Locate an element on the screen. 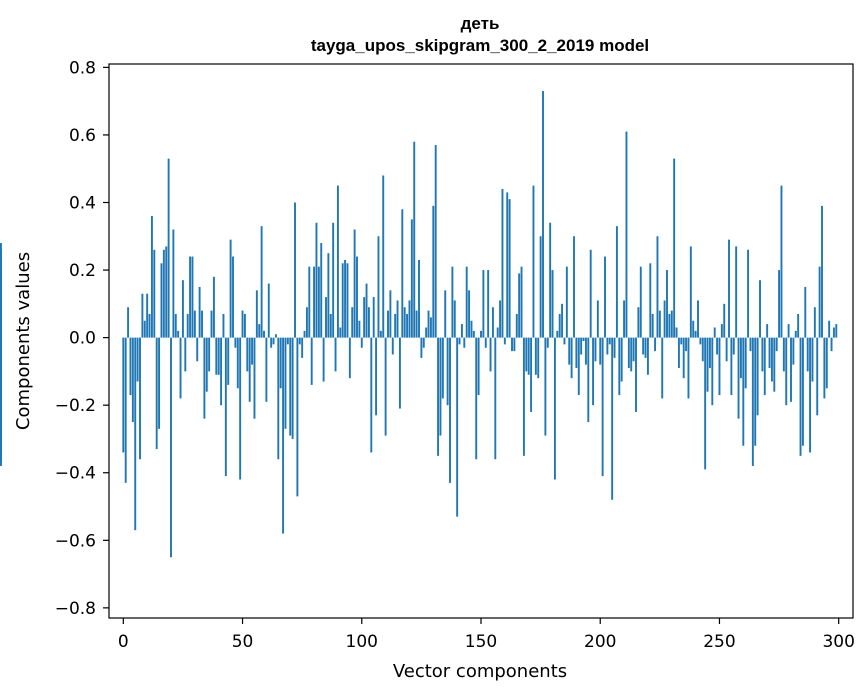 The width and height of the screenshot is (867, 696). y-tick-label: 0.6 is located at coordinates (82, 136).